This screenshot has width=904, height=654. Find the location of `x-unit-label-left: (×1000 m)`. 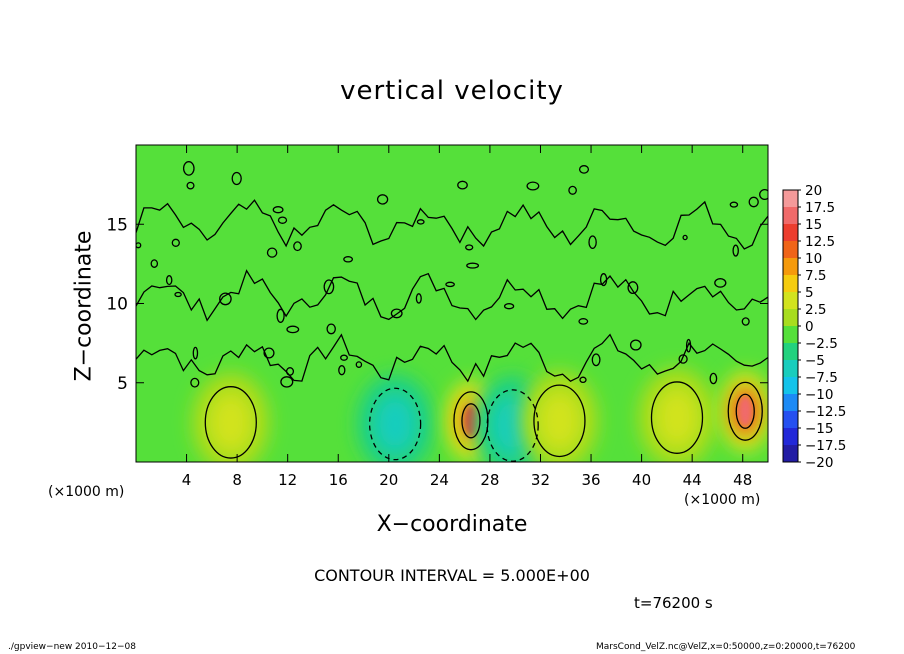

x-unit-label-left: (×1000 m) is located at coordinates (86, 492).